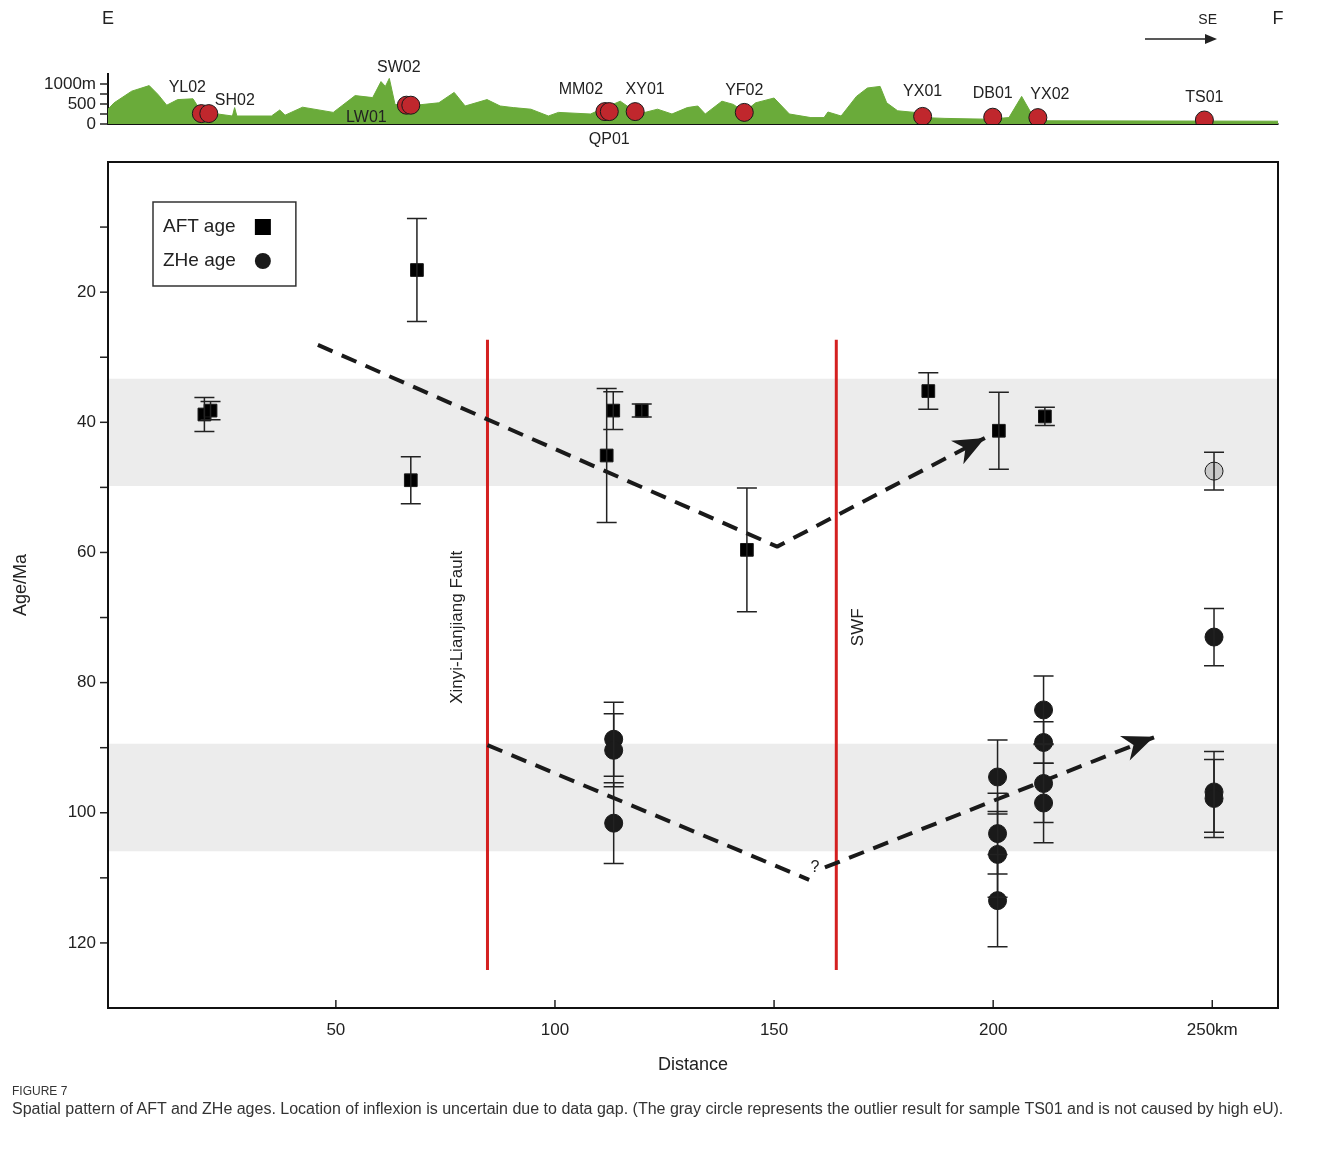 This screenshot has width=1320, height=1157. I want to click on y-axis-title: Age/Ma, so click(19, 585).